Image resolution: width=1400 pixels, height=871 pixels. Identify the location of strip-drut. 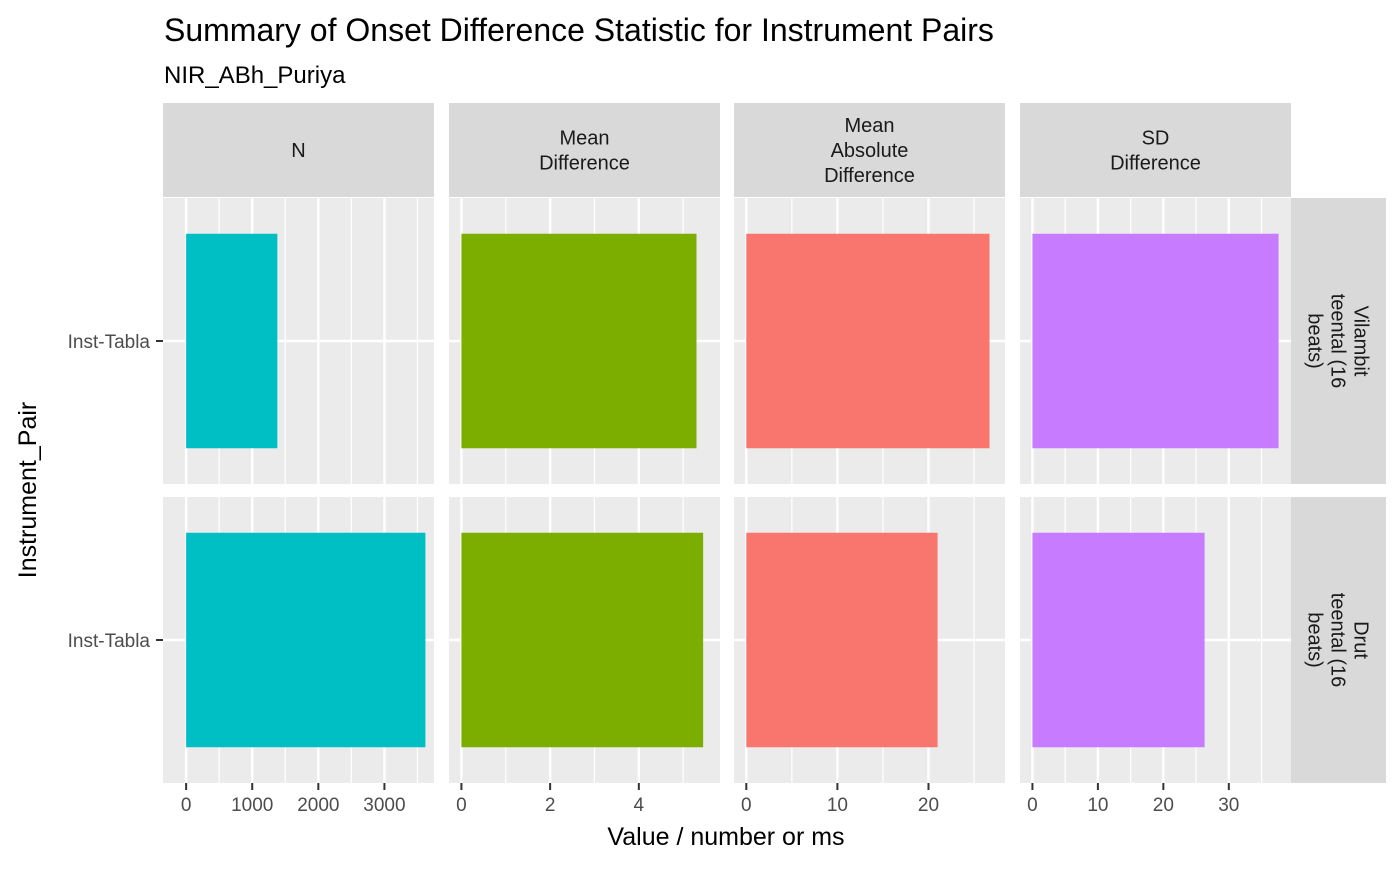
(1338, 640).